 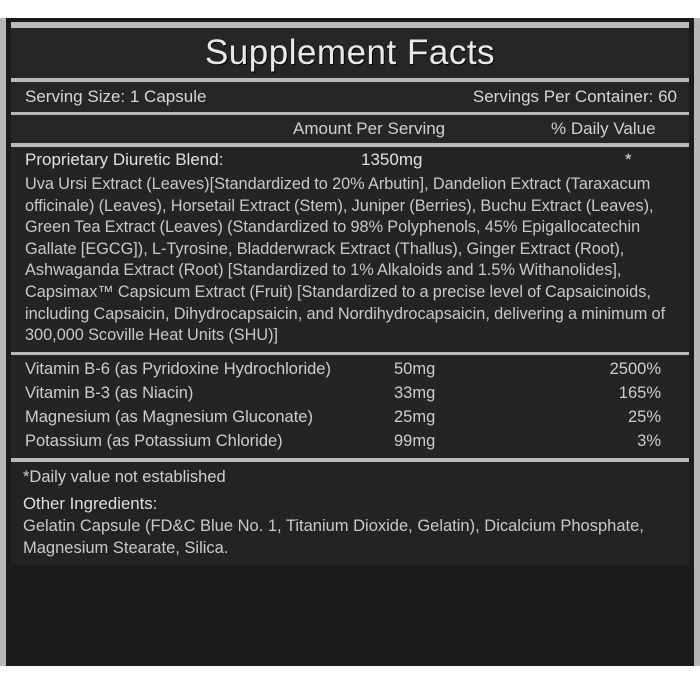 I want to click on nutrient-amount: 33mg, so click(x=415, y=392).